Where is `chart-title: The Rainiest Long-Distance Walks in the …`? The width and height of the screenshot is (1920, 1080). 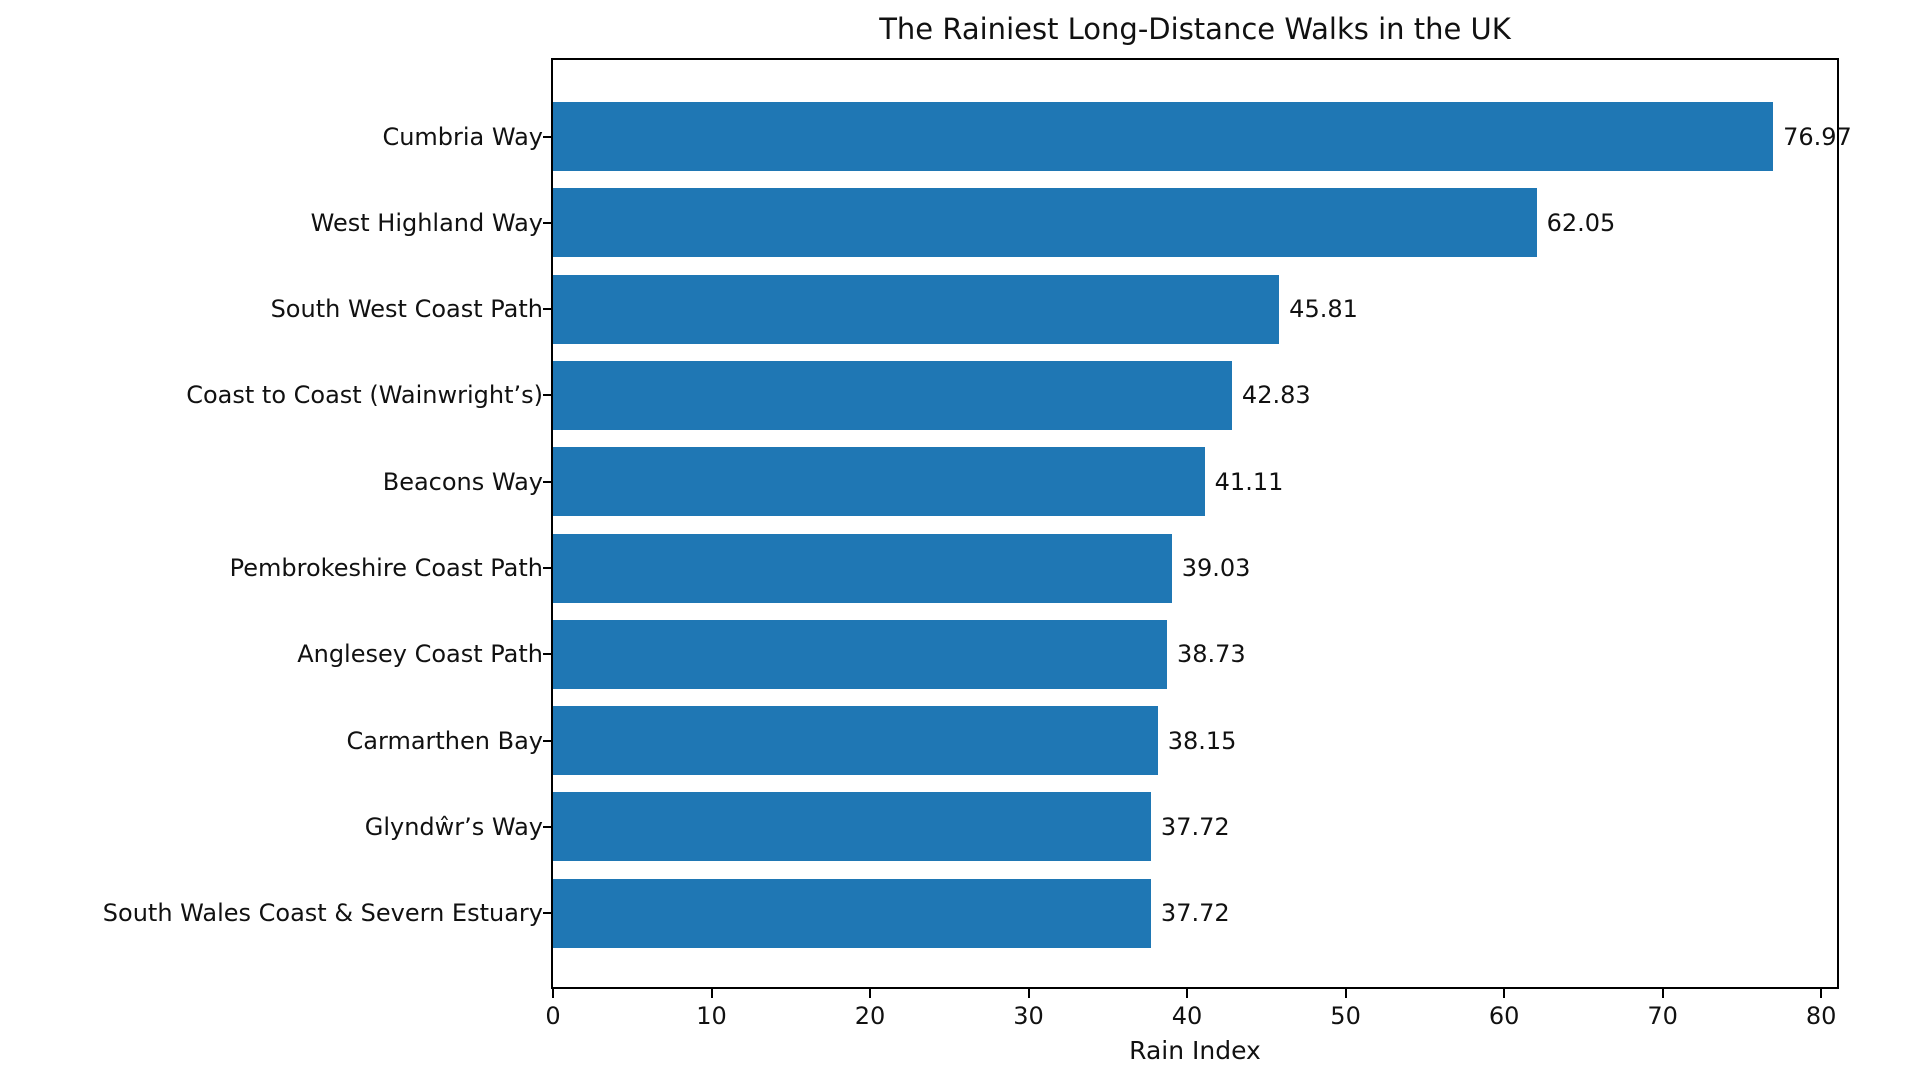
chart-title: The Rainiest Long-Distance Walks in the … is located at coordinates (1195, 29).